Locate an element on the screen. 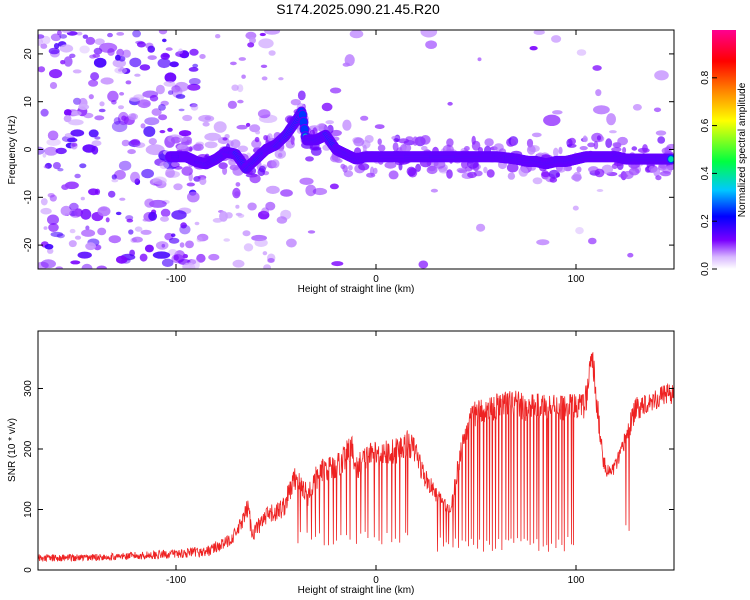 The image size is (750, 600). snr-x-tick-label: 100 is located at coordinates (576, 580).